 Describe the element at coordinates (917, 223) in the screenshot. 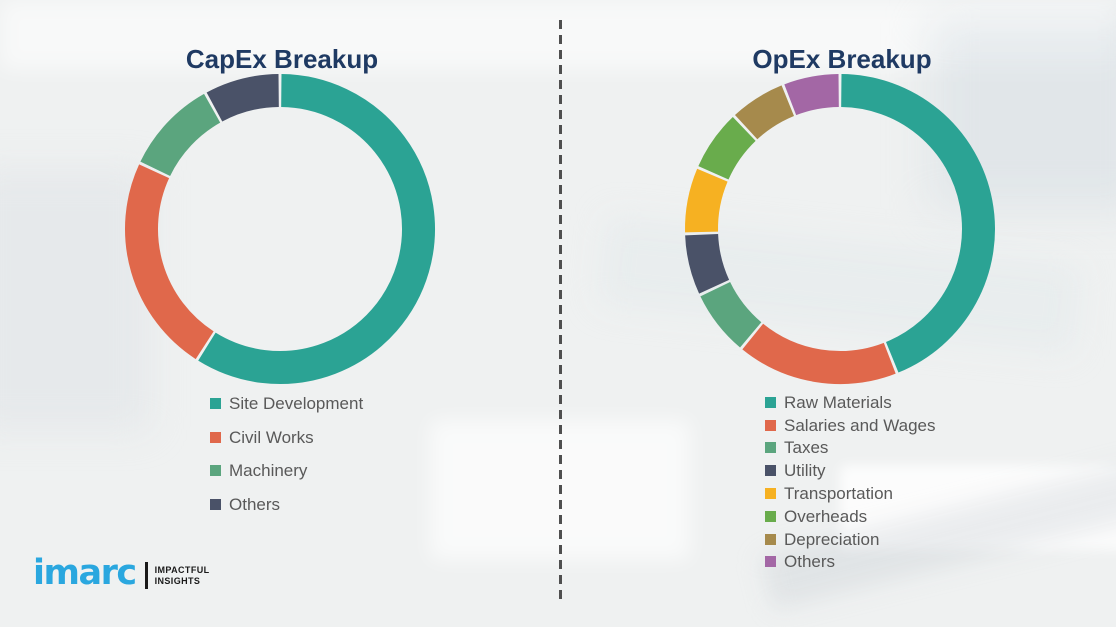

I see `donut-segment-raw-materials` at that location.